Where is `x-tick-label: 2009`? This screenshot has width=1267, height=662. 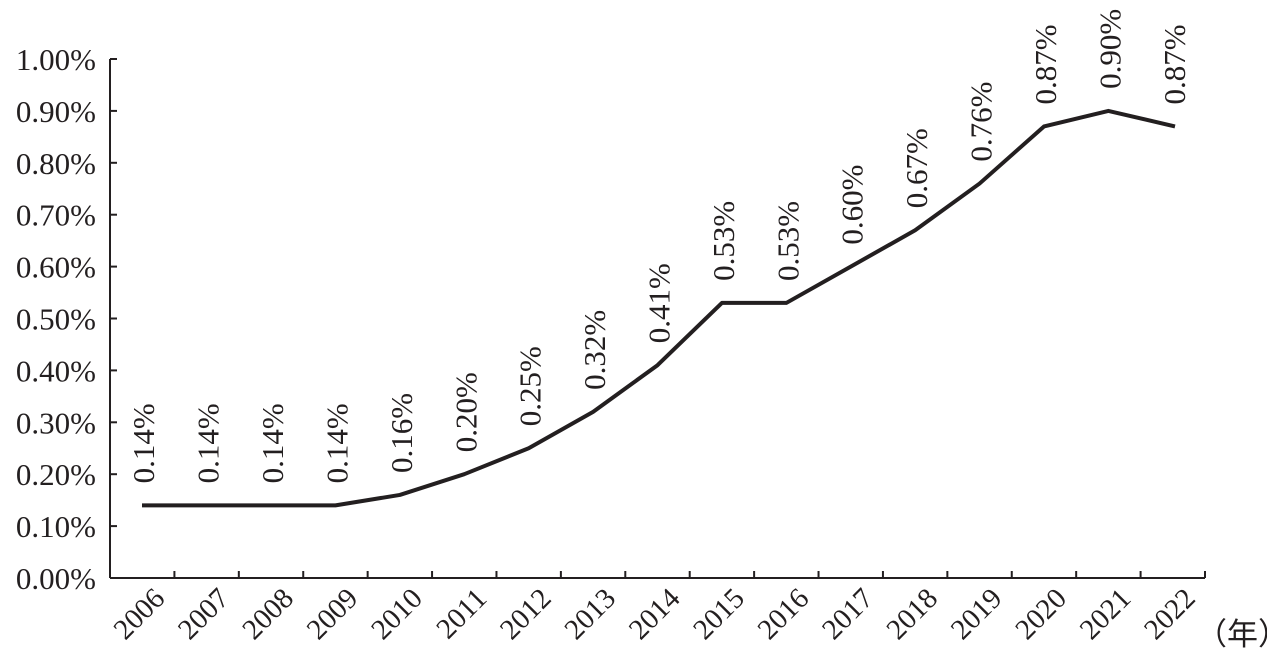 x-tick-label: 2009 is located at coordinates (333, 614).